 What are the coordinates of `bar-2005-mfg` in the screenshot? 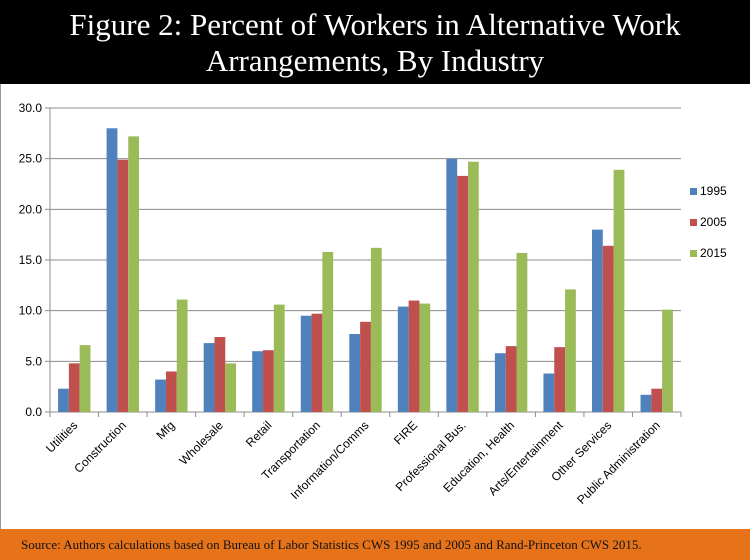 It's located at (171, 391).